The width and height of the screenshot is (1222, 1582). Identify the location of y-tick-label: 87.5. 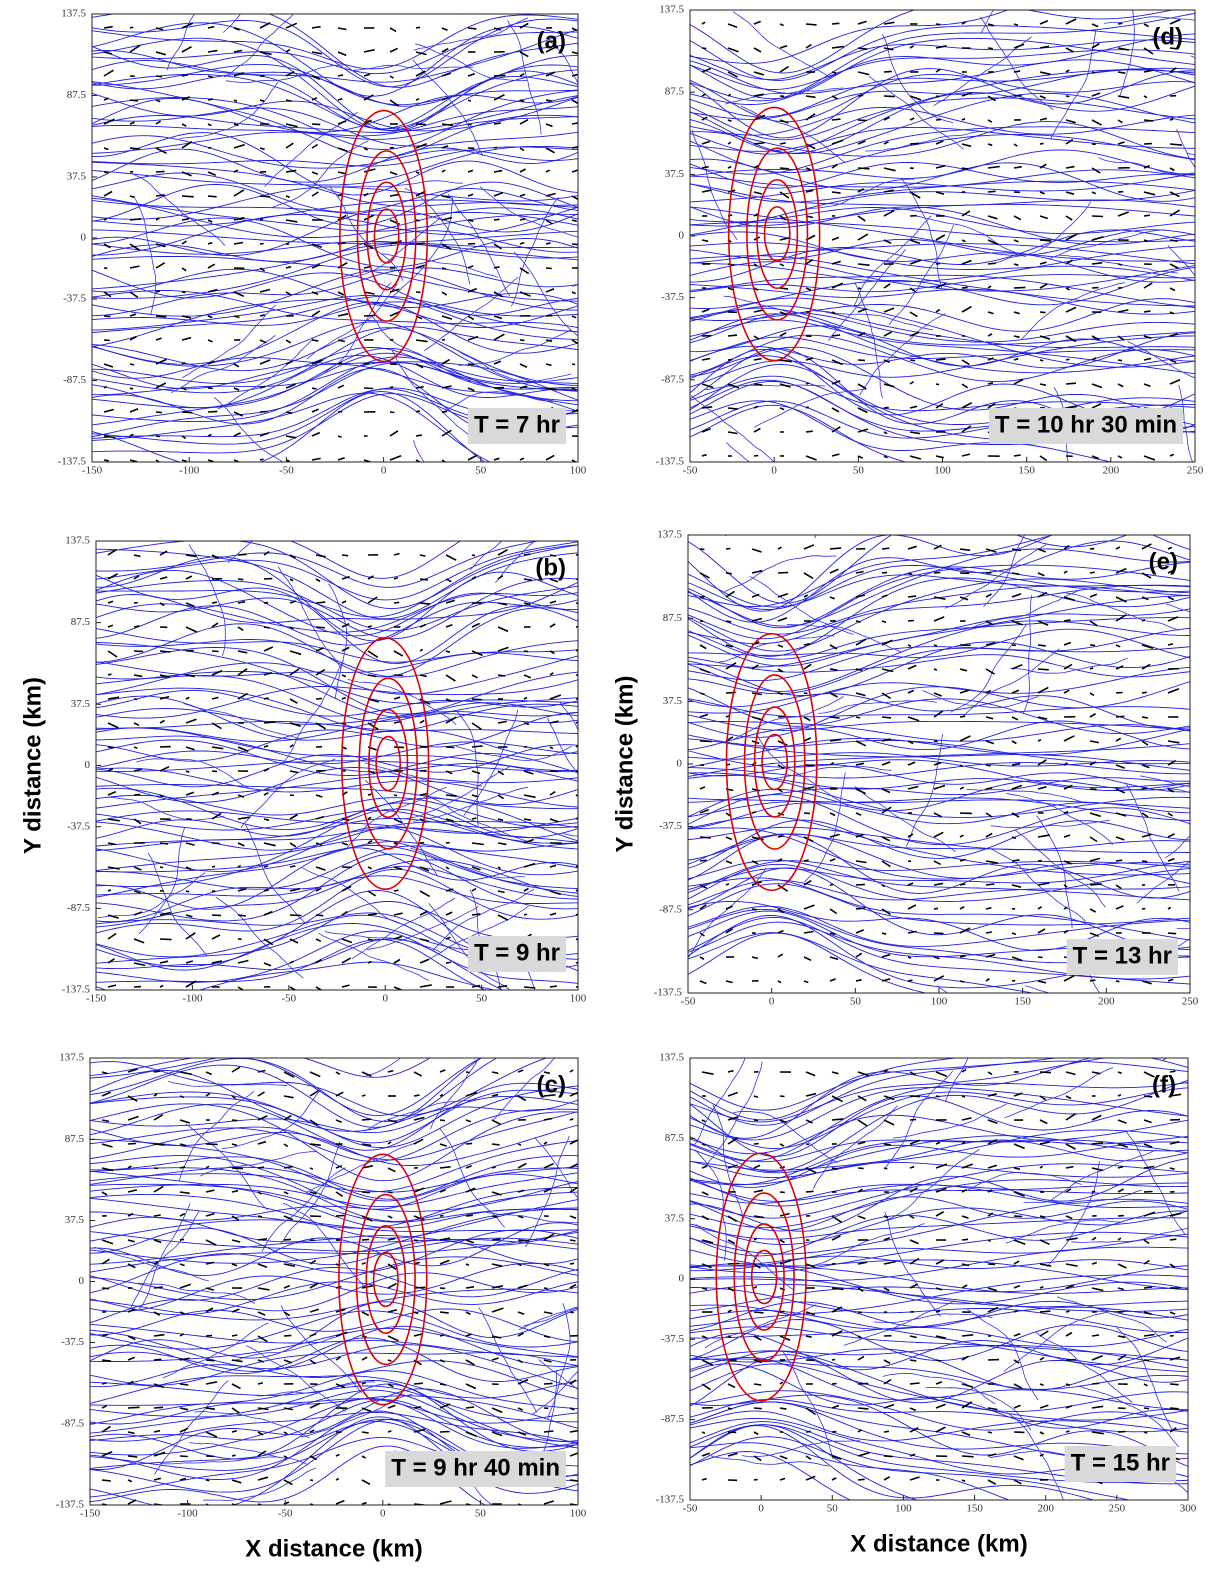
(675, 1138).